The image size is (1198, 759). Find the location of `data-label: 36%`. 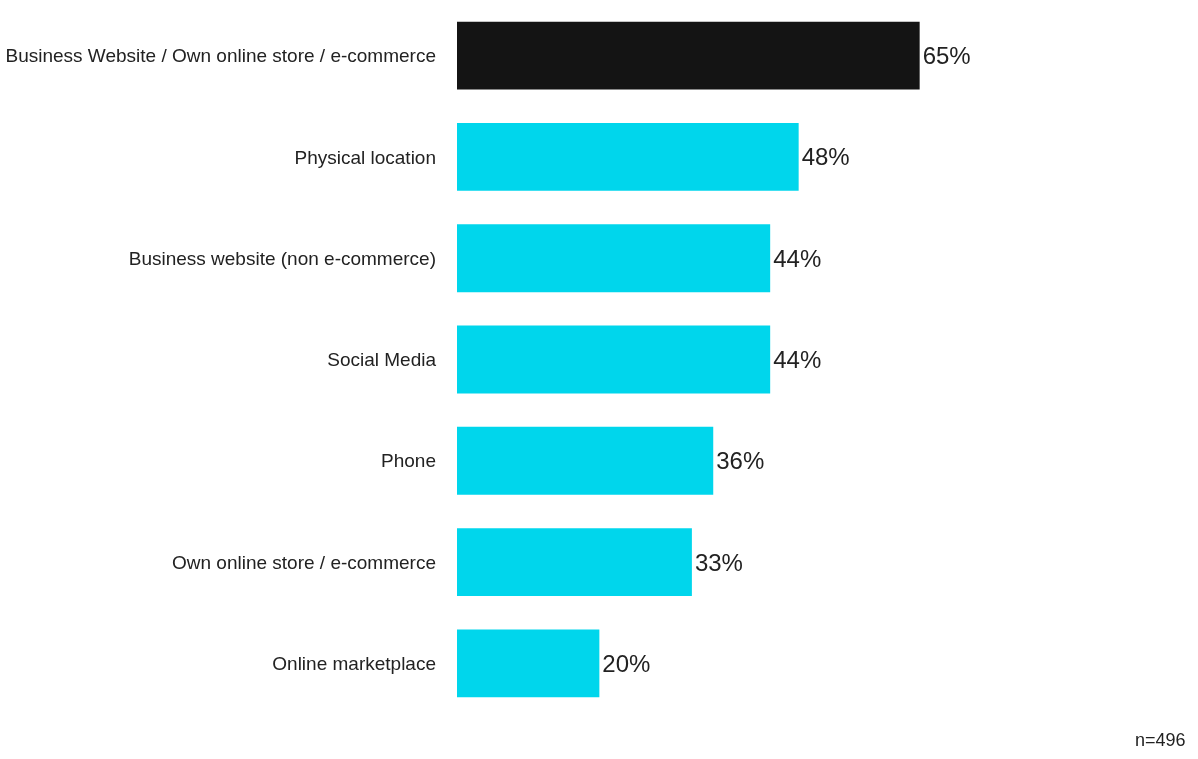

data-label: 36% is located at coordinates (740, 461).